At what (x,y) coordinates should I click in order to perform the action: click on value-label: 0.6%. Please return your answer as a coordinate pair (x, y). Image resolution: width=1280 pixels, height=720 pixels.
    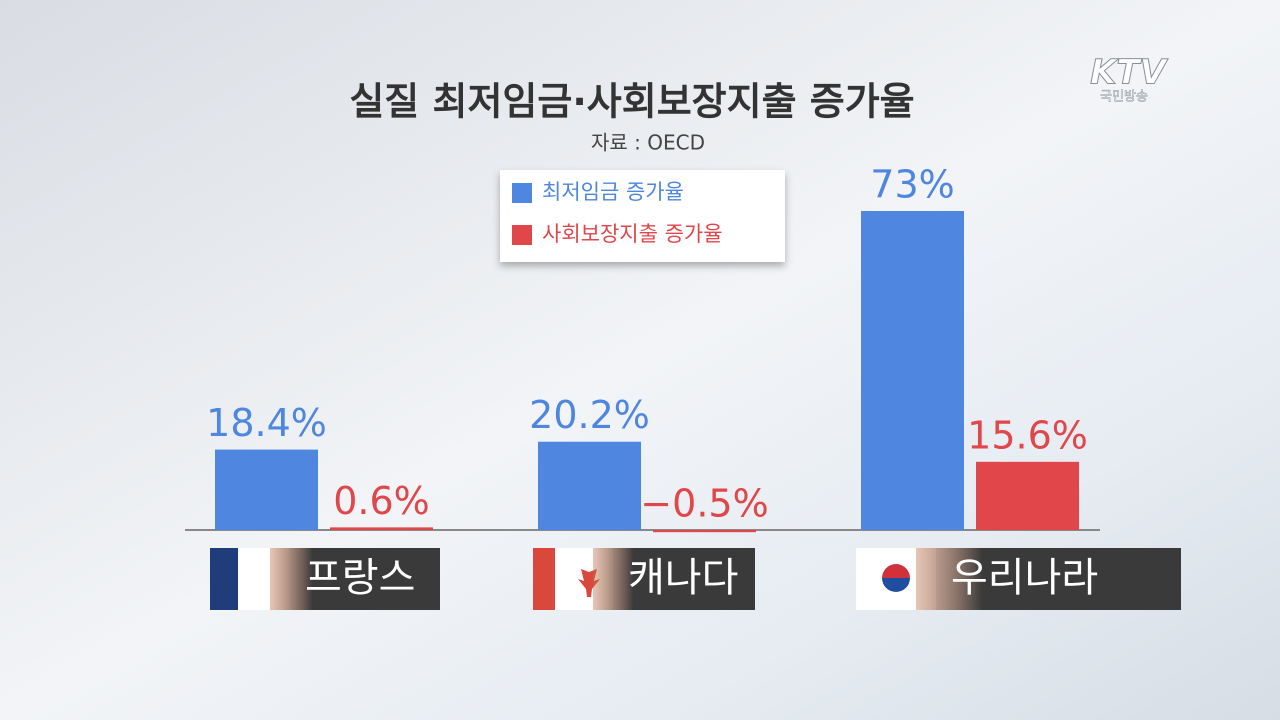
    Looking at the image, I should click on (381, 501).